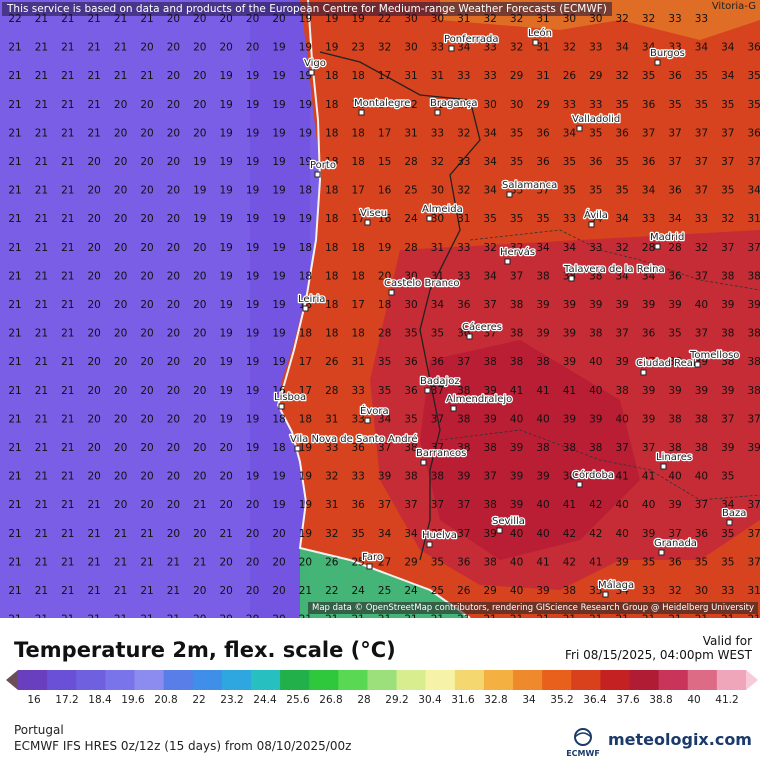 Image resolution: width=760 pixels, height=760 pixels. I want to click on cool-coast-band, so click(280, 309).